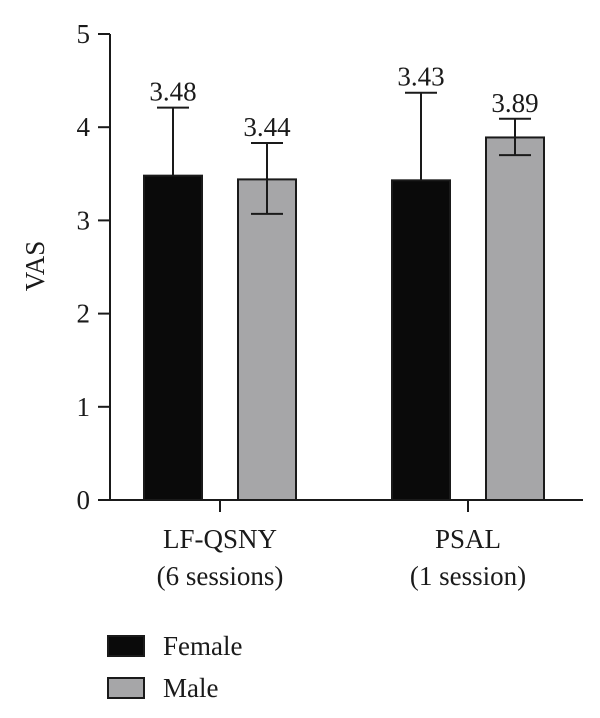  Describe the element at coordinates (343, 102) in the screenshot. I see `data-labels: 3.48 3.43 3.44 3.89` at that location.